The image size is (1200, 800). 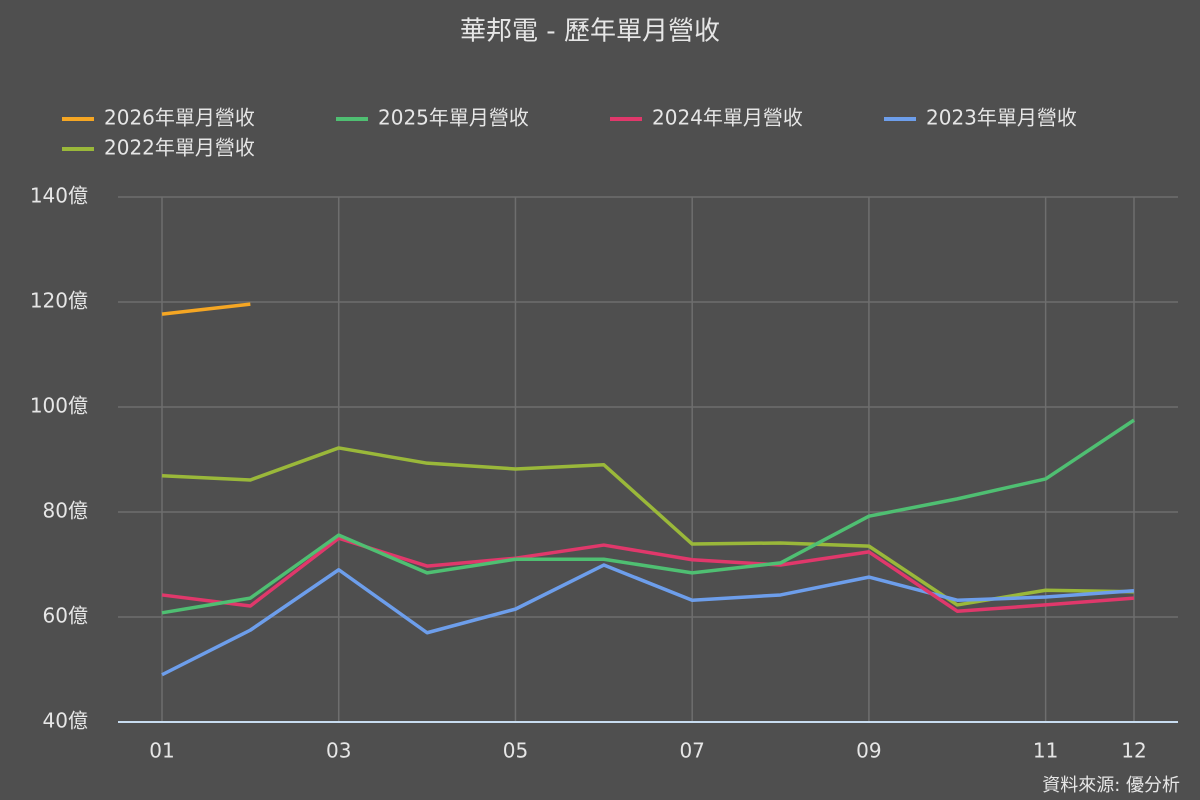 I want to click on source-note: 資料來源: 優分析, so click(x=1111, y=785).